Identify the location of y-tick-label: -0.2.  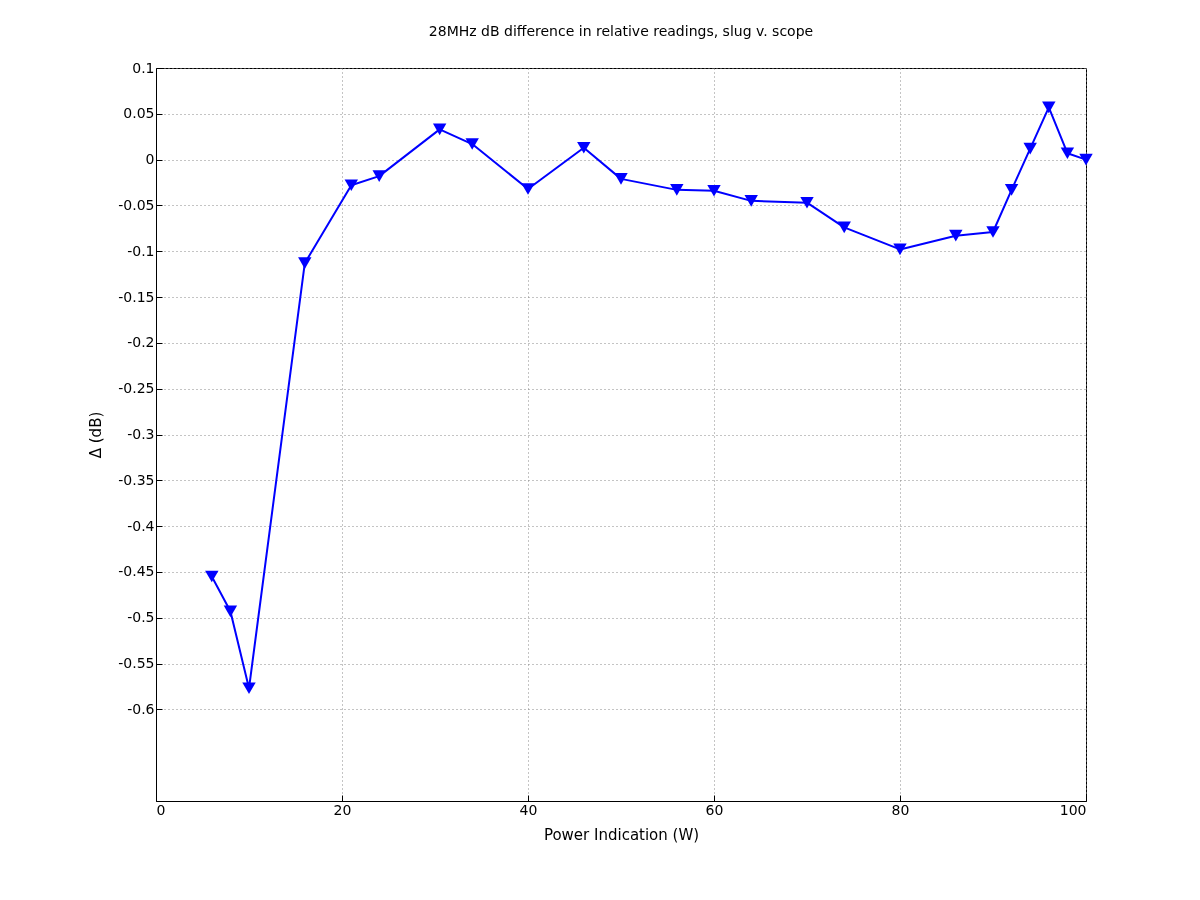
(141, 342).